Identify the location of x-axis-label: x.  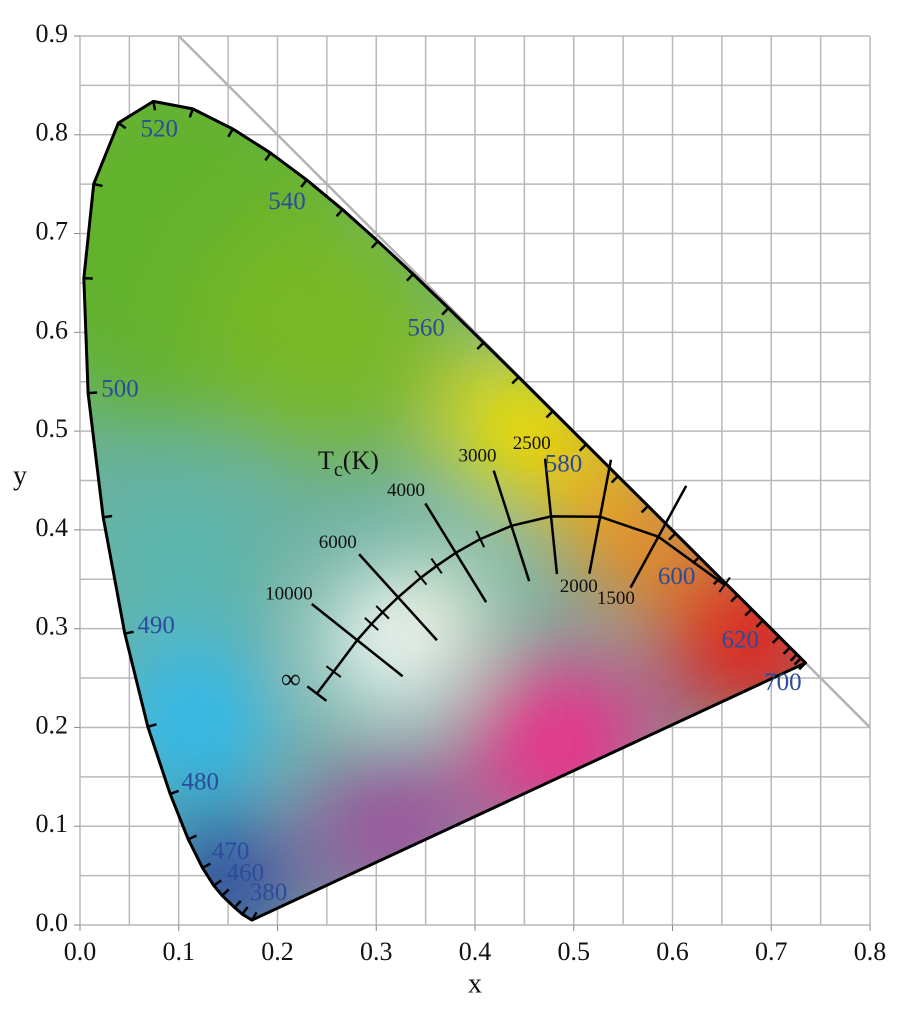
(475, 983).